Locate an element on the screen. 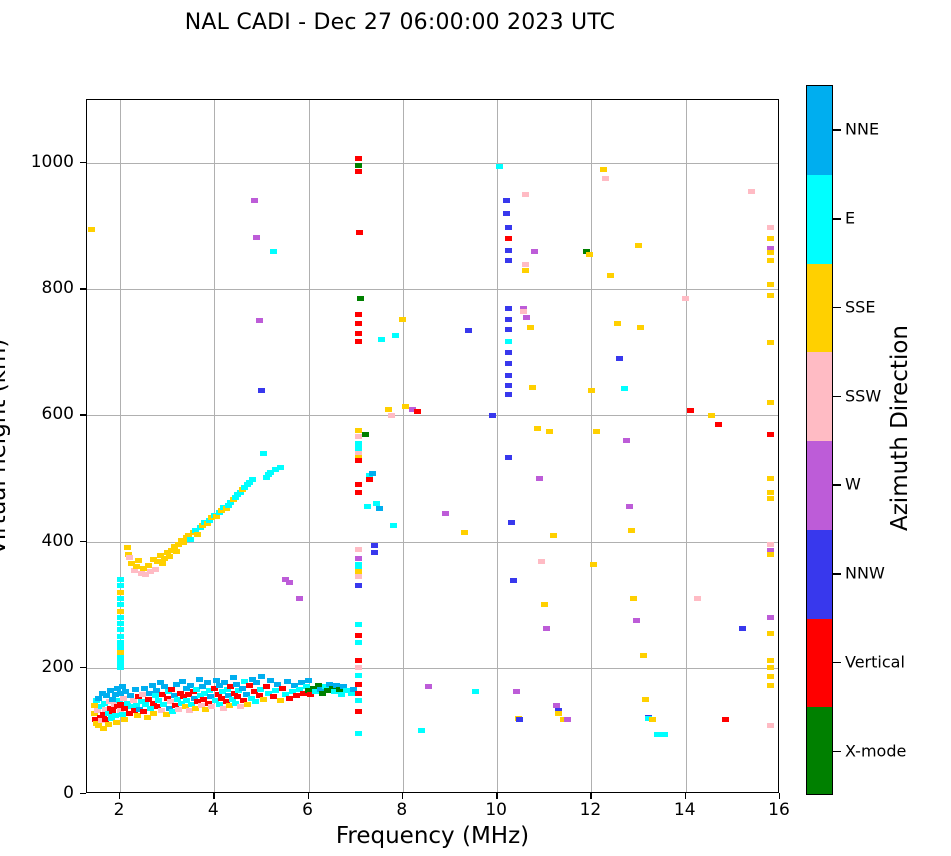 The width and height of the screenshot is (951, 856). colorbar-band-vertical is located at coordinates (819, 663).